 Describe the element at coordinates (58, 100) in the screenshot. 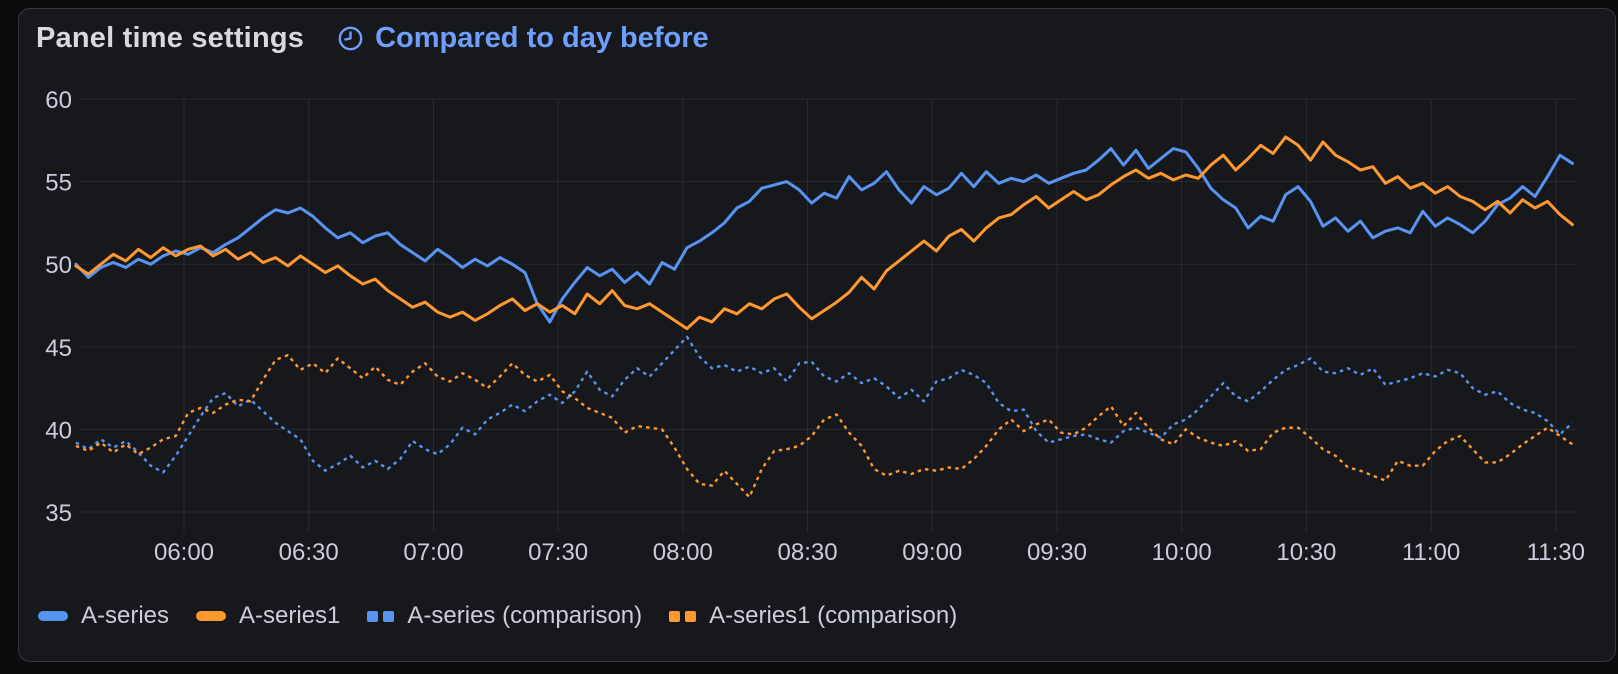

I see `y-tick-label: 60` at that location.